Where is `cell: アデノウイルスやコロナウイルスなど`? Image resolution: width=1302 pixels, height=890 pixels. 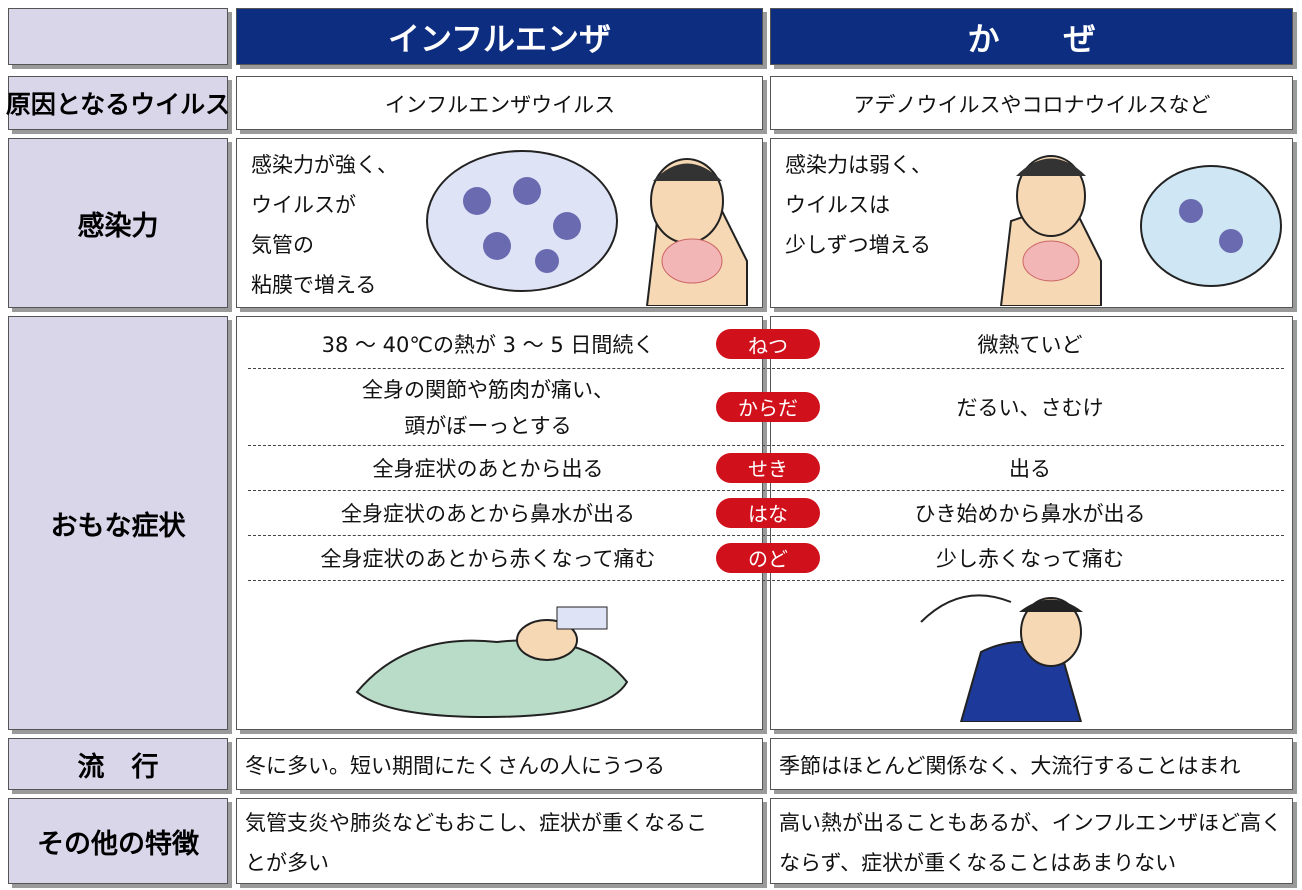
cell: アデノウイルスやコロナウイルスなど is located at coordinates (1031, 103).